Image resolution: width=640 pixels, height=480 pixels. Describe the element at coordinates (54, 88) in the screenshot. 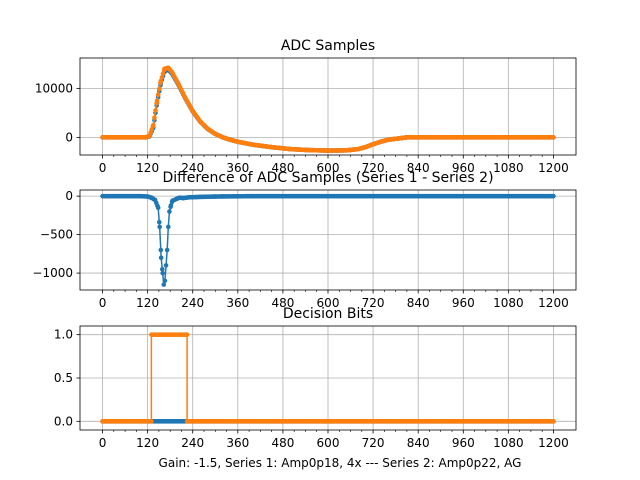

I see `y-tick-label: 10000` at that location.